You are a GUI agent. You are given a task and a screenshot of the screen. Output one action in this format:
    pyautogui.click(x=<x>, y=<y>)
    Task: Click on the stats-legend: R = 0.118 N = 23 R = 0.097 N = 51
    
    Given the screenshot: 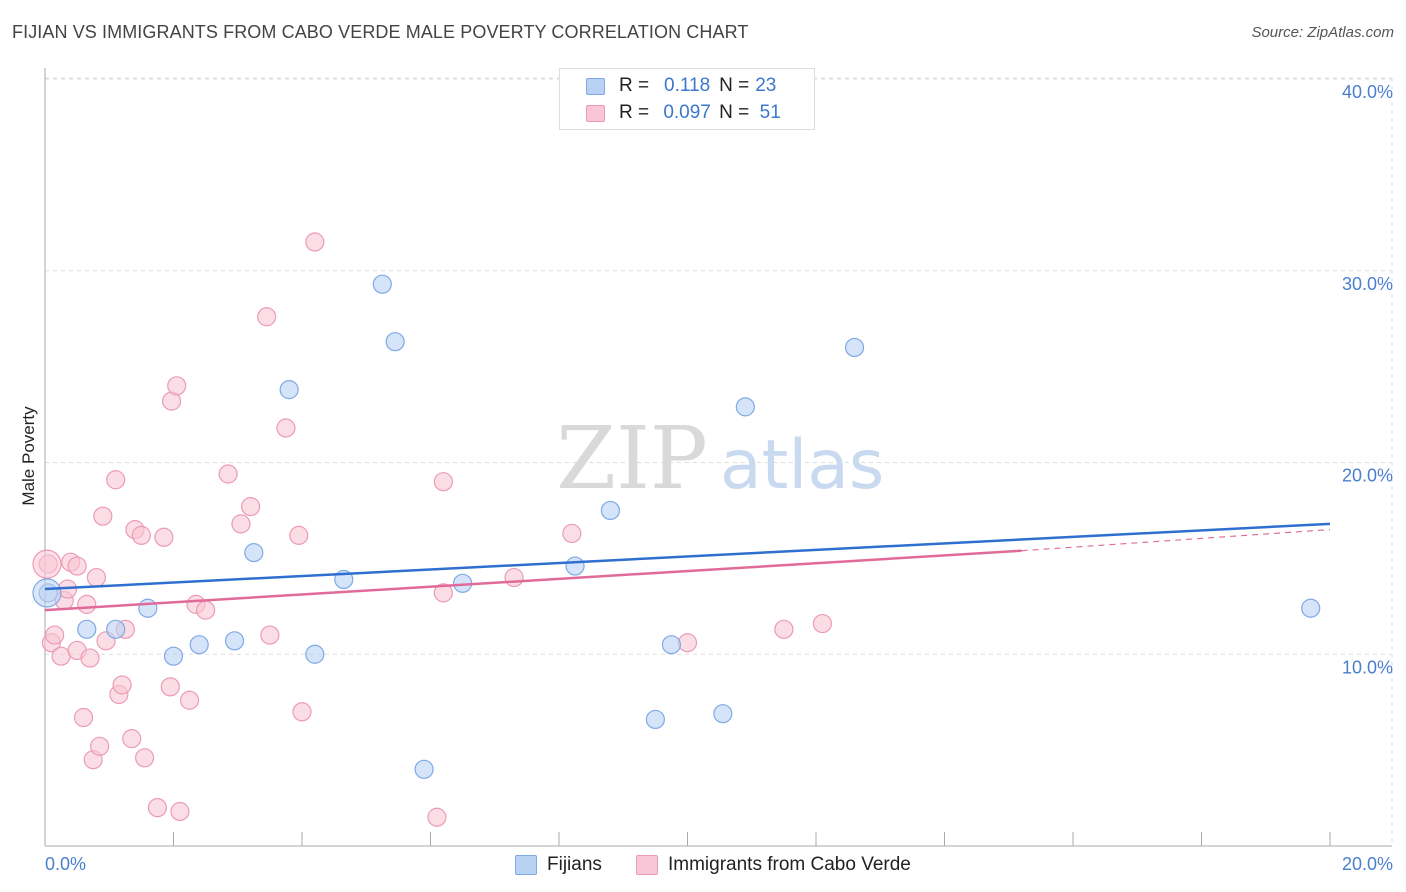 What is the action you would take?
    pyautogui.click(x=687, y=99)
    